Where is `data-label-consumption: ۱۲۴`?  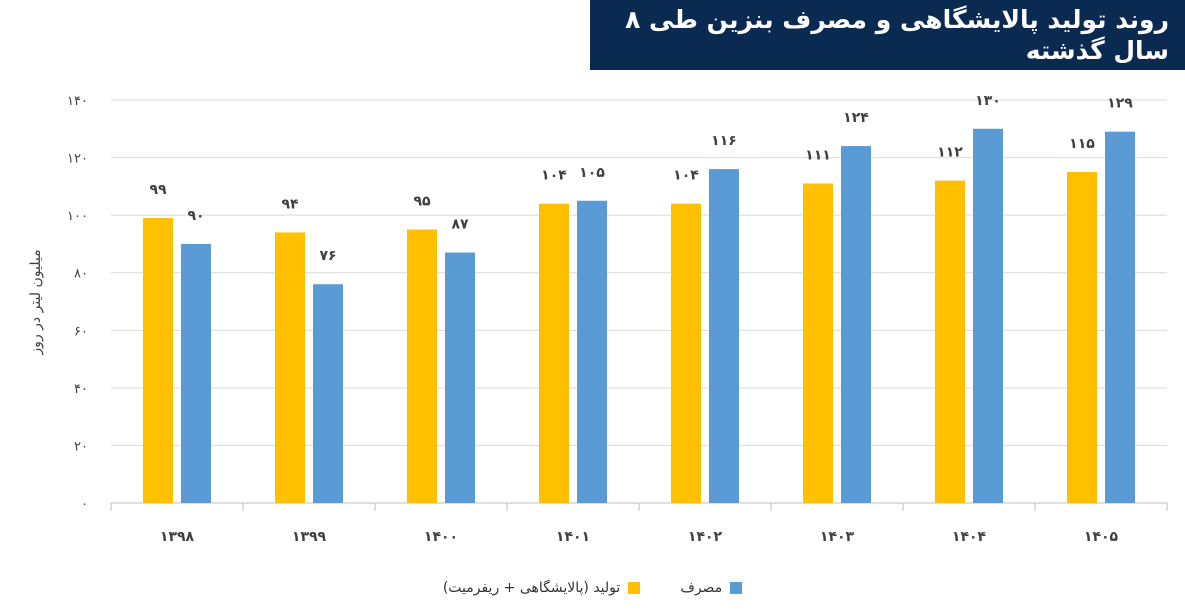
data-label-consumption: ۱۲۴ is located at coordinates (856, 118).